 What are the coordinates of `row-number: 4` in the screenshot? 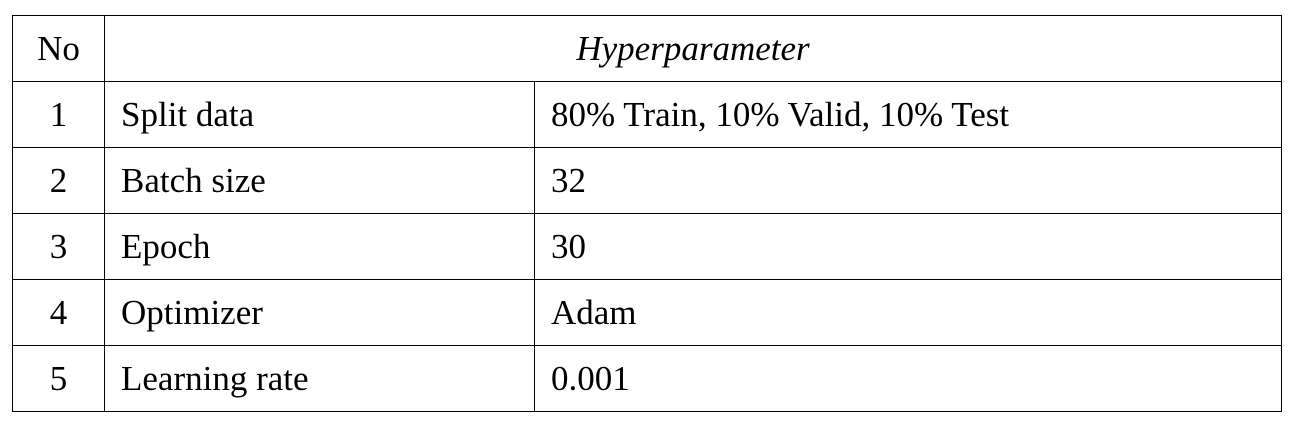 It's located at (58, 312).